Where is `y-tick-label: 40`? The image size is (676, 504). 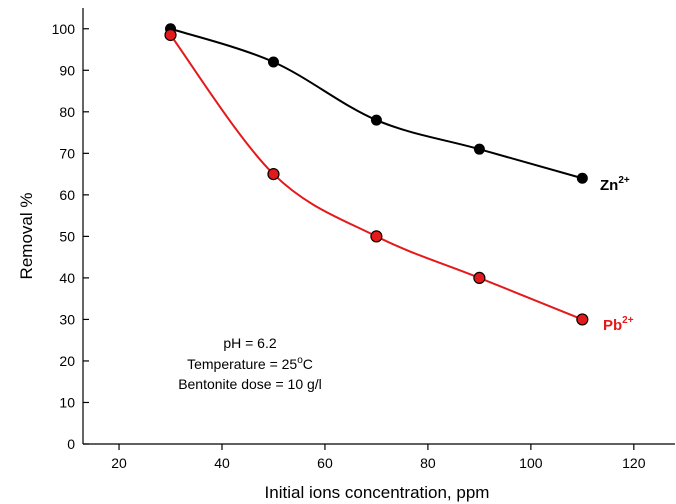 y-tick-label: 40 is located at coordinates (67, 278).